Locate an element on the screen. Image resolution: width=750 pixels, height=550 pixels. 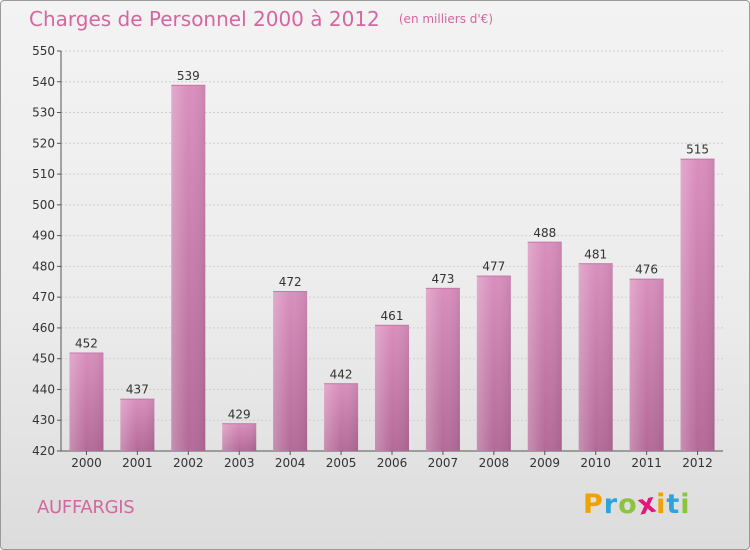
x-tick-label: 2006 is located at coordinates (392, 463).